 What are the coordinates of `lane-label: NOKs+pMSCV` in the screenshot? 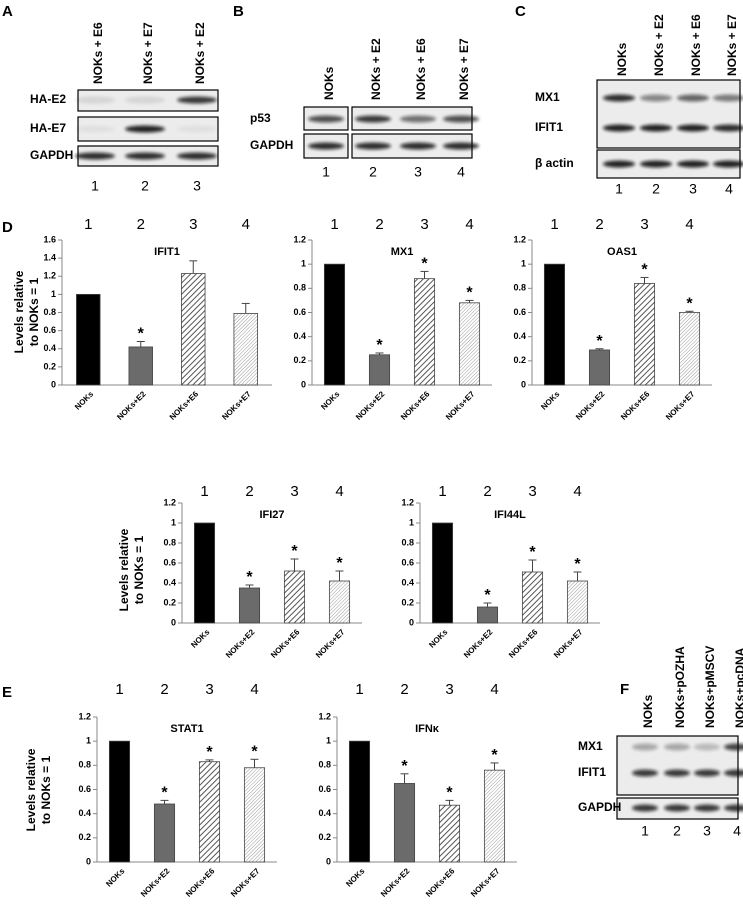 It's located at (710, 687).